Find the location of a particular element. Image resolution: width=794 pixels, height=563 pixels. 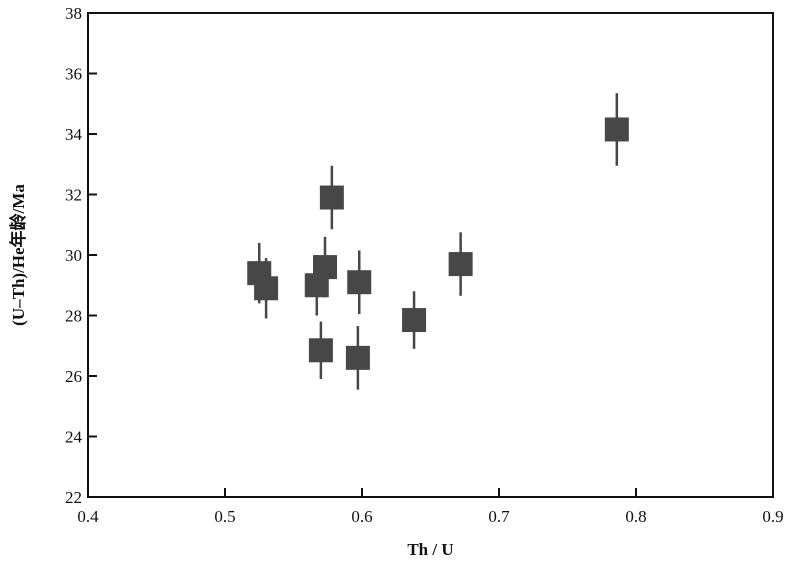

y-tick-label: 36 is located at coordinates (73, 74).